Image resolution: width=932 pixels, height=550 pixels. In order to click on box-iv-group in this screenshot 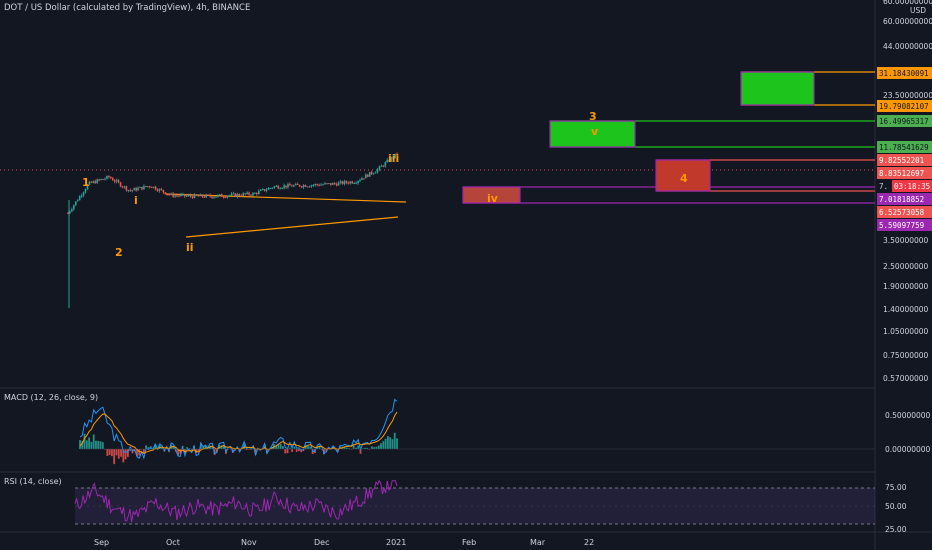, I will do `click(668, 195)`.